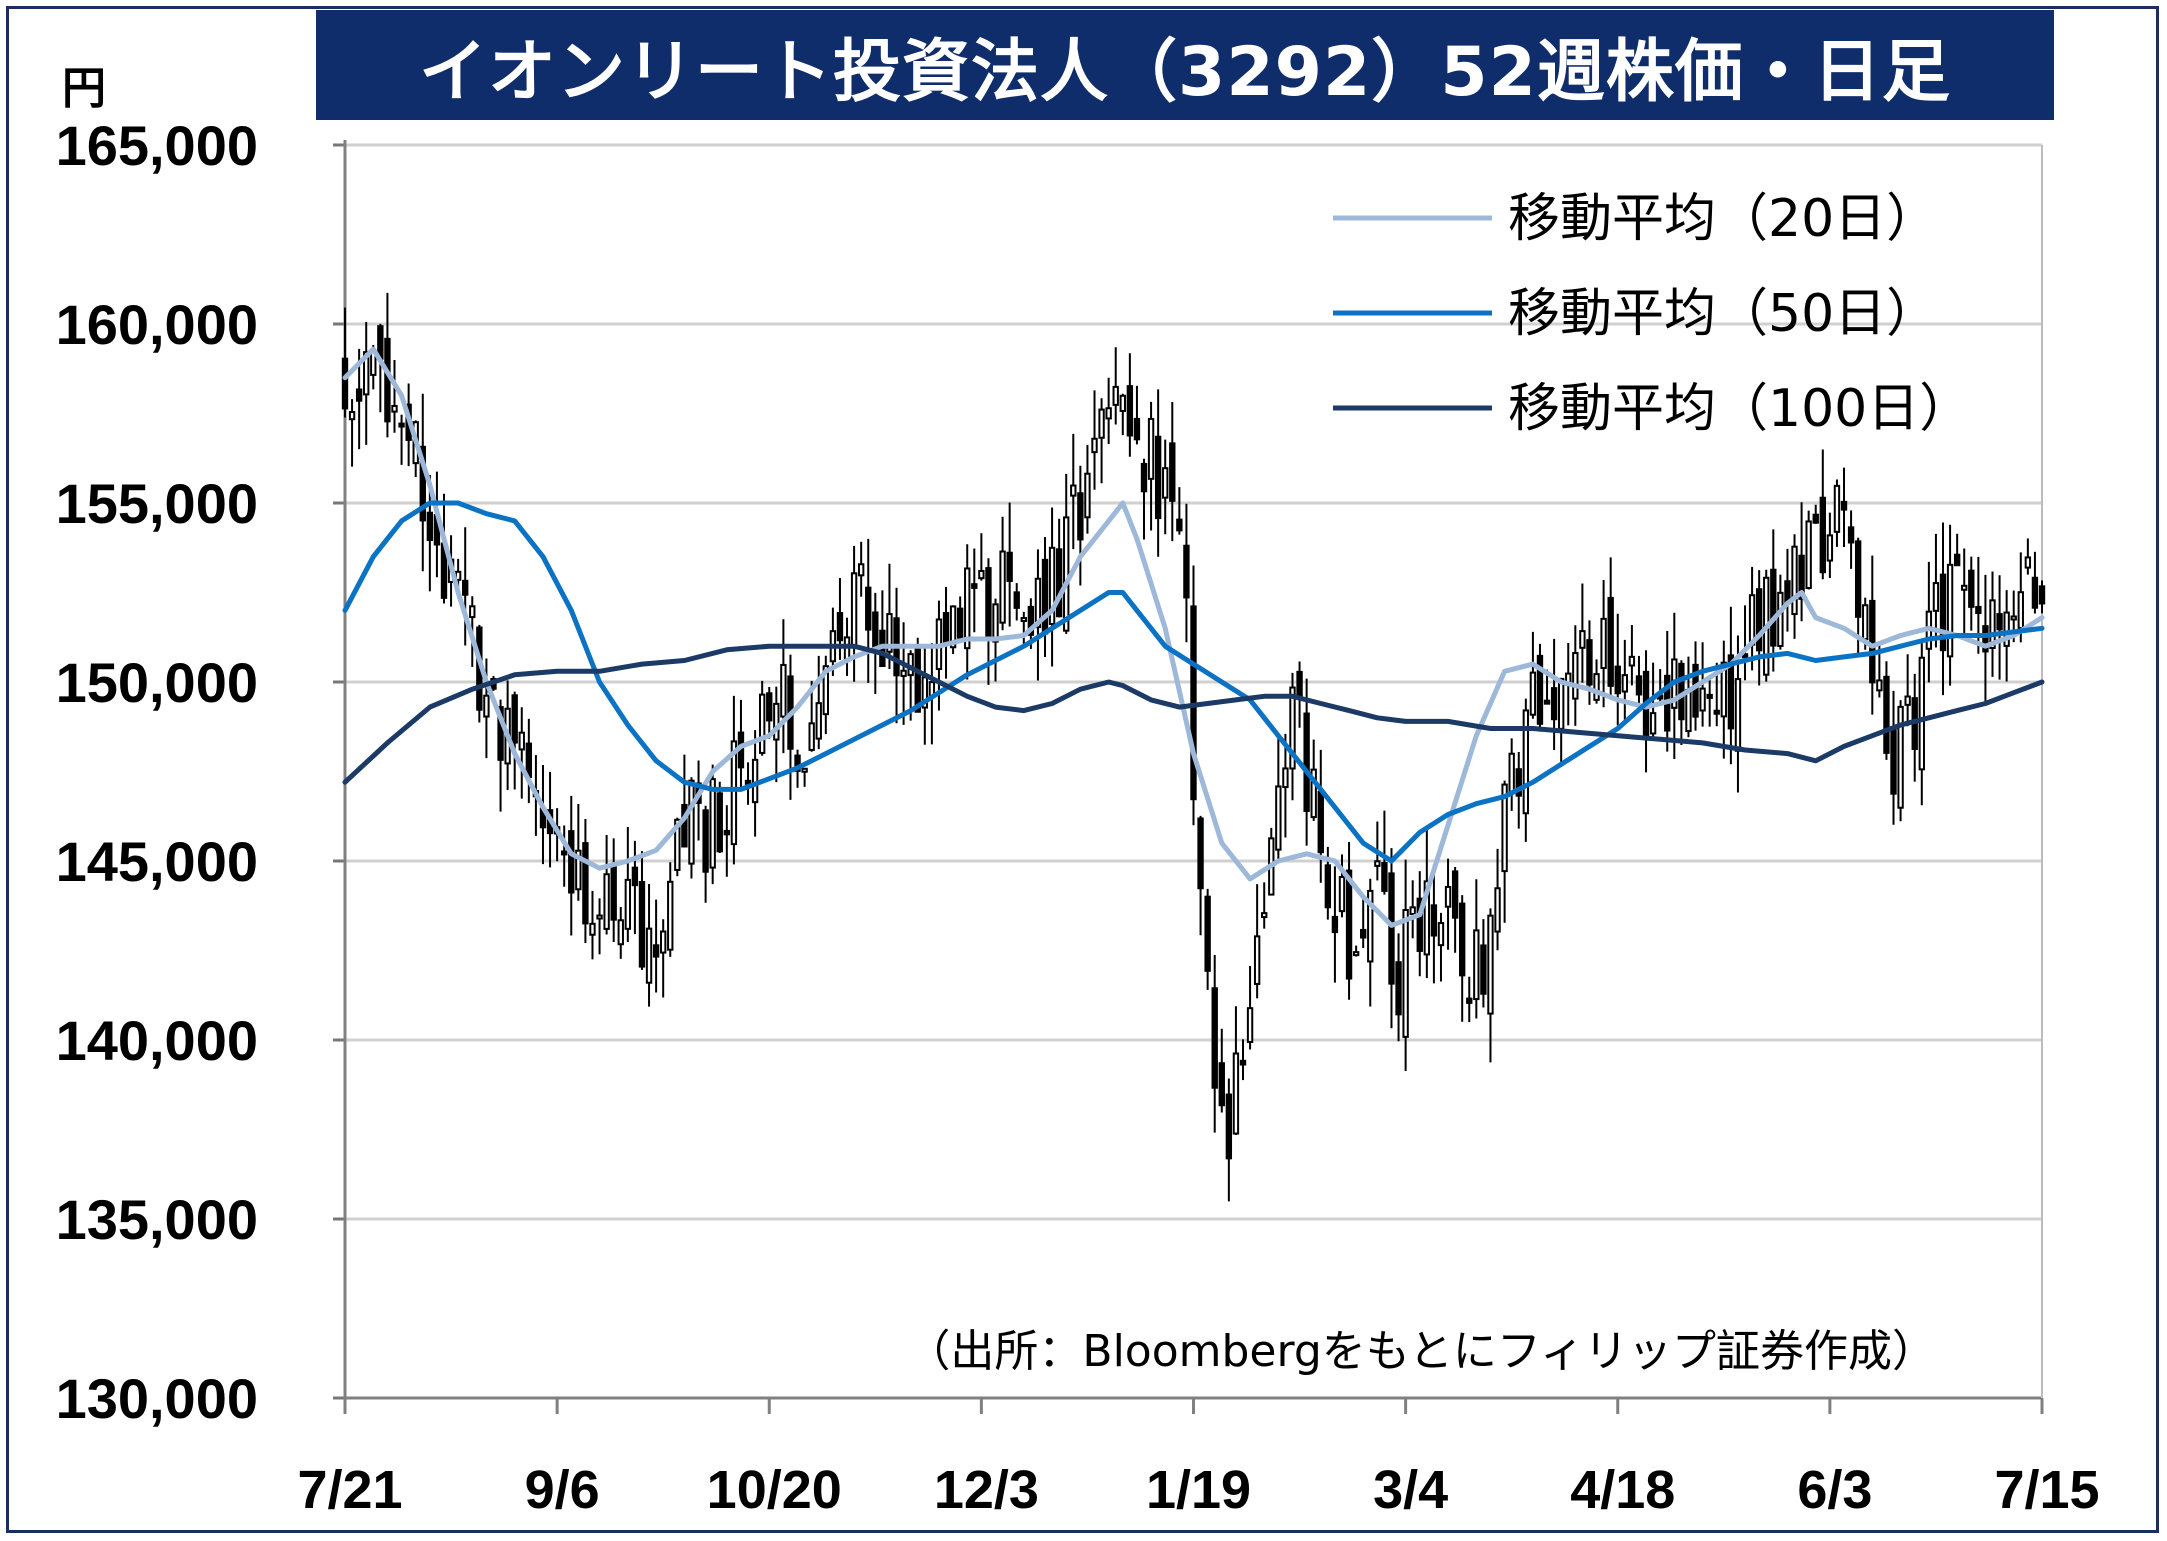  I want to click on y-tick-label: 155,000, so click(157, 503).